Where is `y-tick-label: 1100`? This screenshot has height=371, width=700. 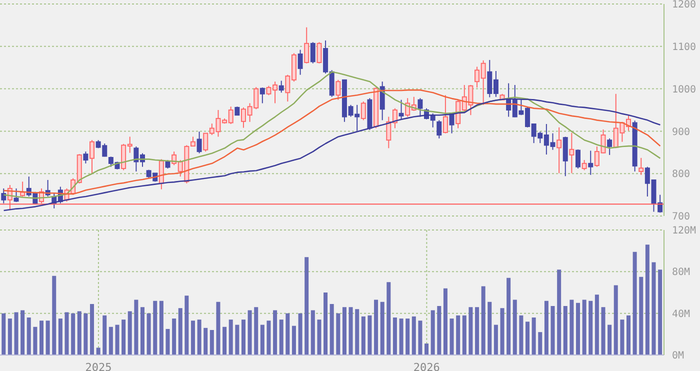 y-tick-label: 1100 is located at coordinates (684, 47).